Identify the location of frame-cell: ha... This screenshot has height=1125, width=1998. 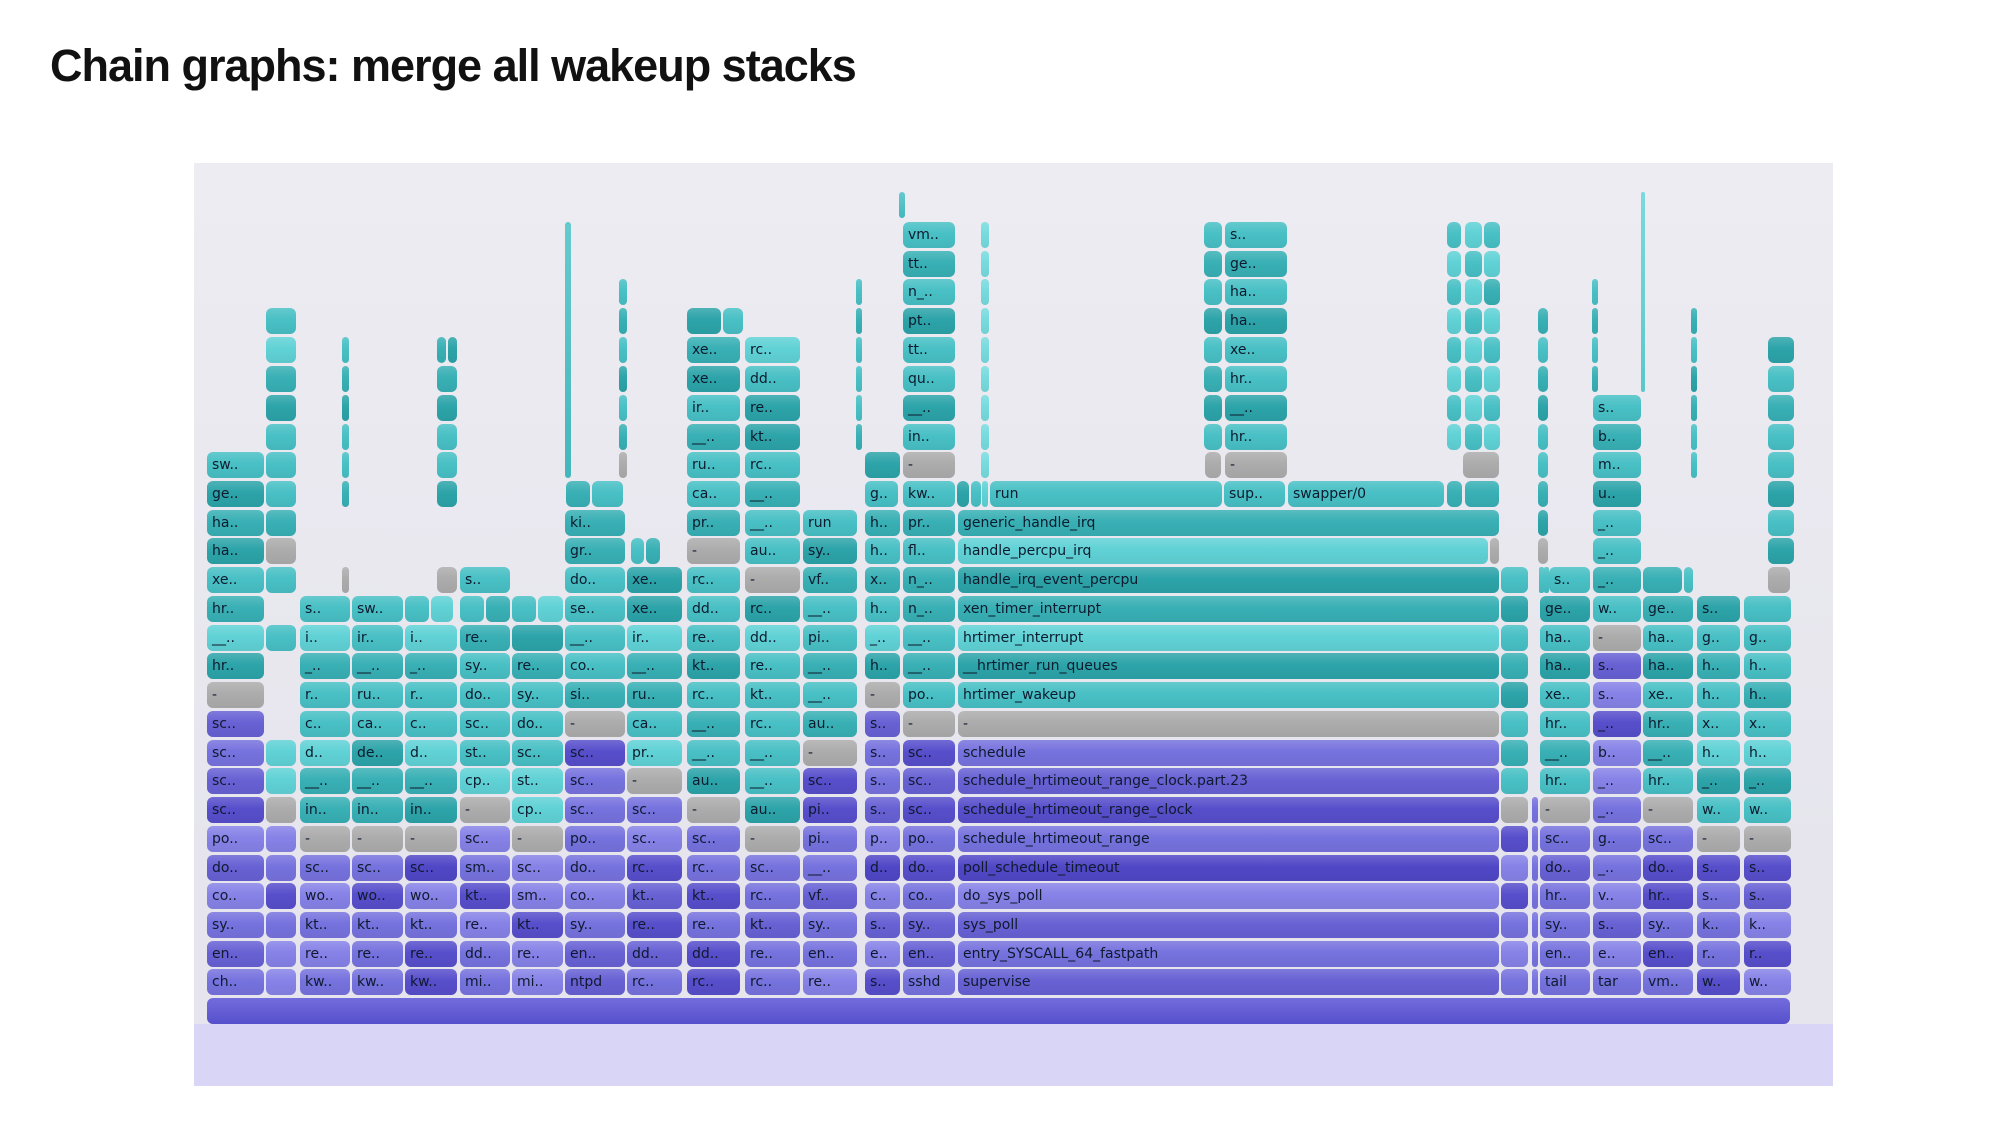
(235, 523).